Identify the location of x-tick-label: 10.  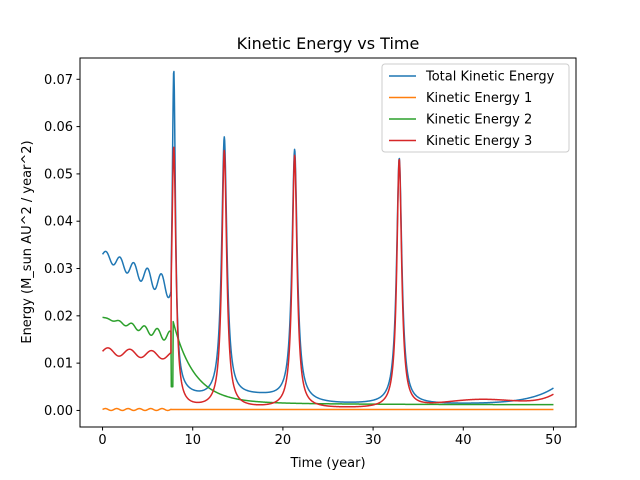
(192, 440).